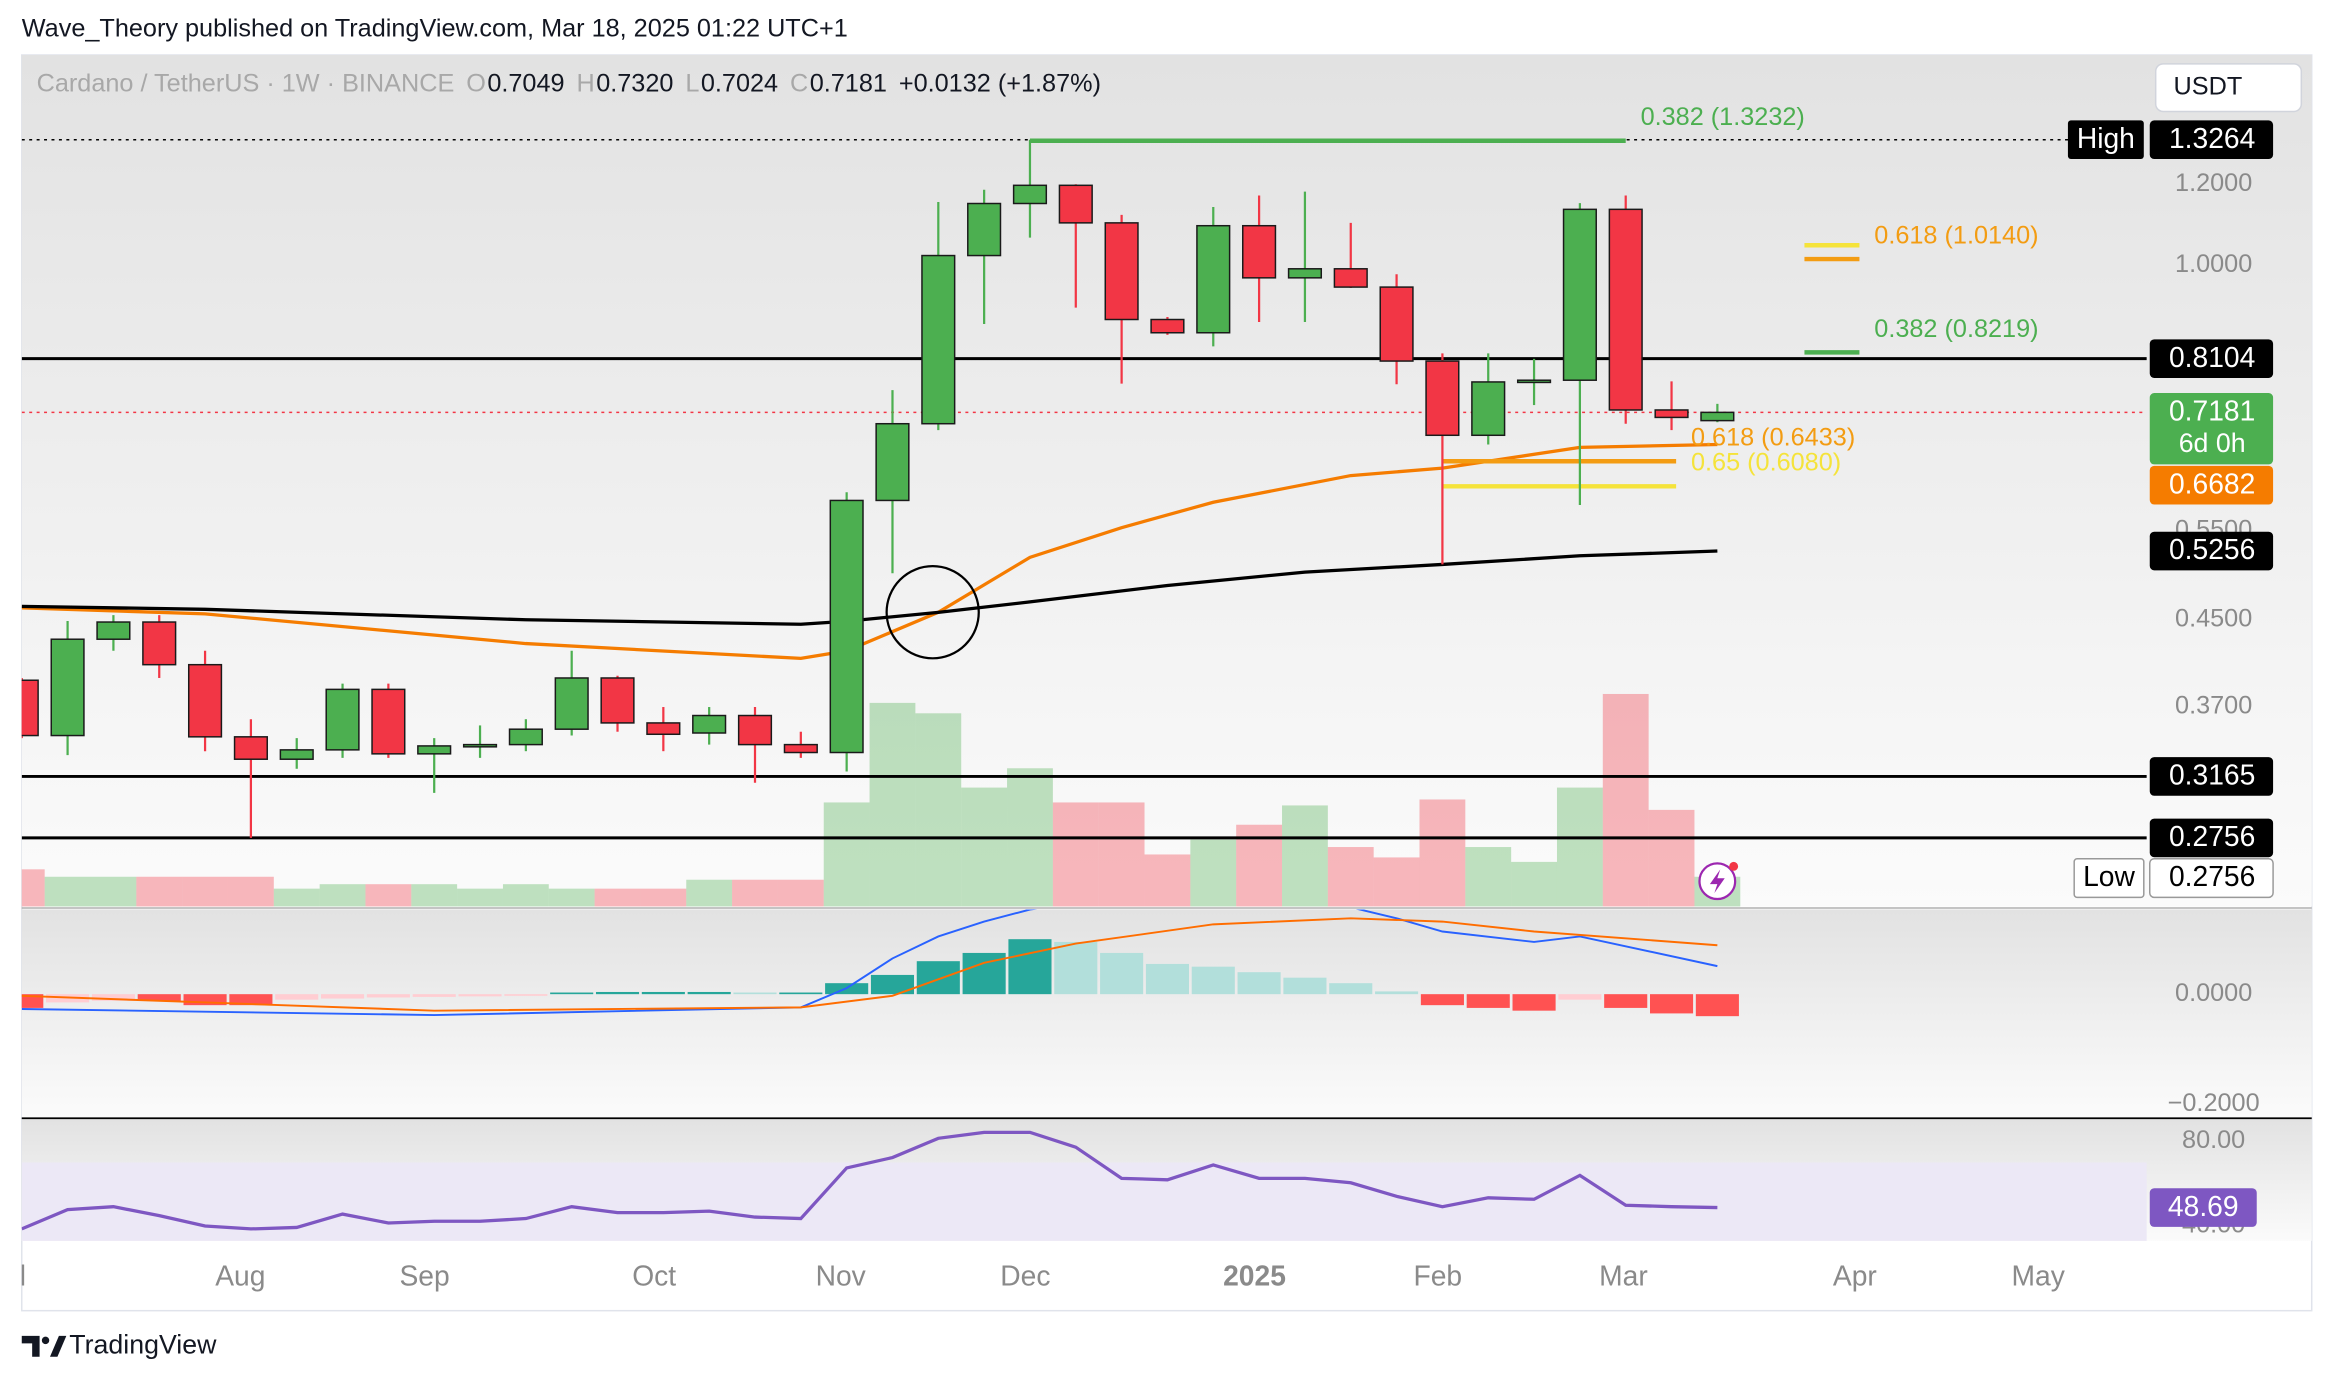  I want to click on rsi-layer, so click(1084, 1185).